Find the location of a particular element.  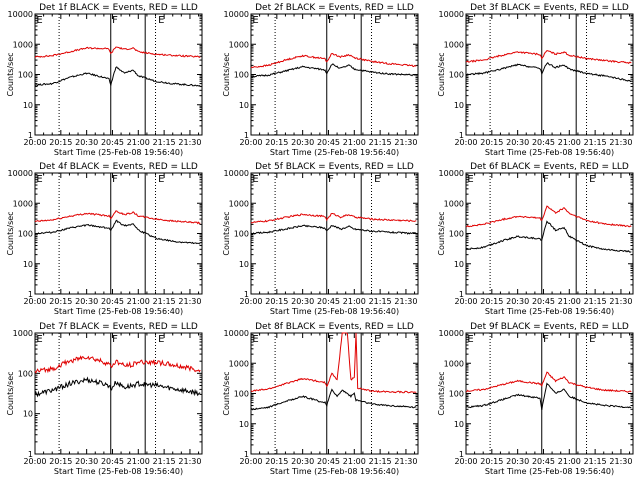

panel-title: Det 1f BLACK = Events, RED = LLD is located at coordinates (118, 8).